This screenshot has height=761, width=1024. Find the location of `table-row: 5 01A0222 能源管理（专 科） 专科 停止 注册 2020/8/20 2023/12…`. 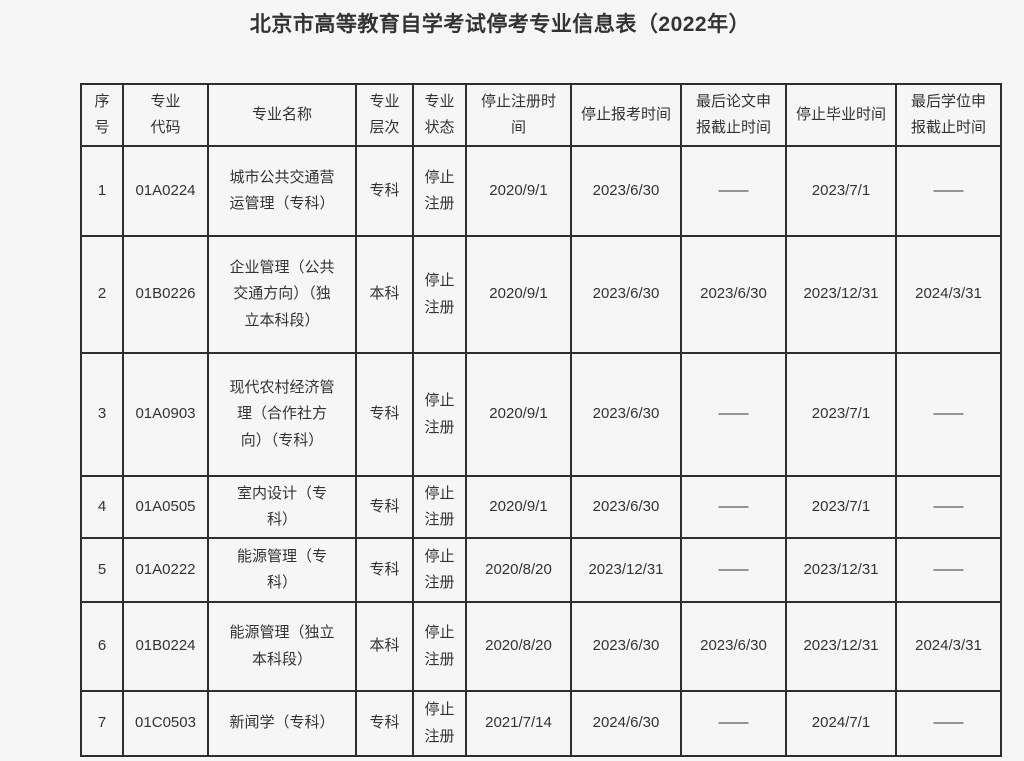

table-row: 5 01A0222 能源管理（专 科） 专科 停止 注册 2020/8/20 2023/12… is located at coordinates (541, 570).